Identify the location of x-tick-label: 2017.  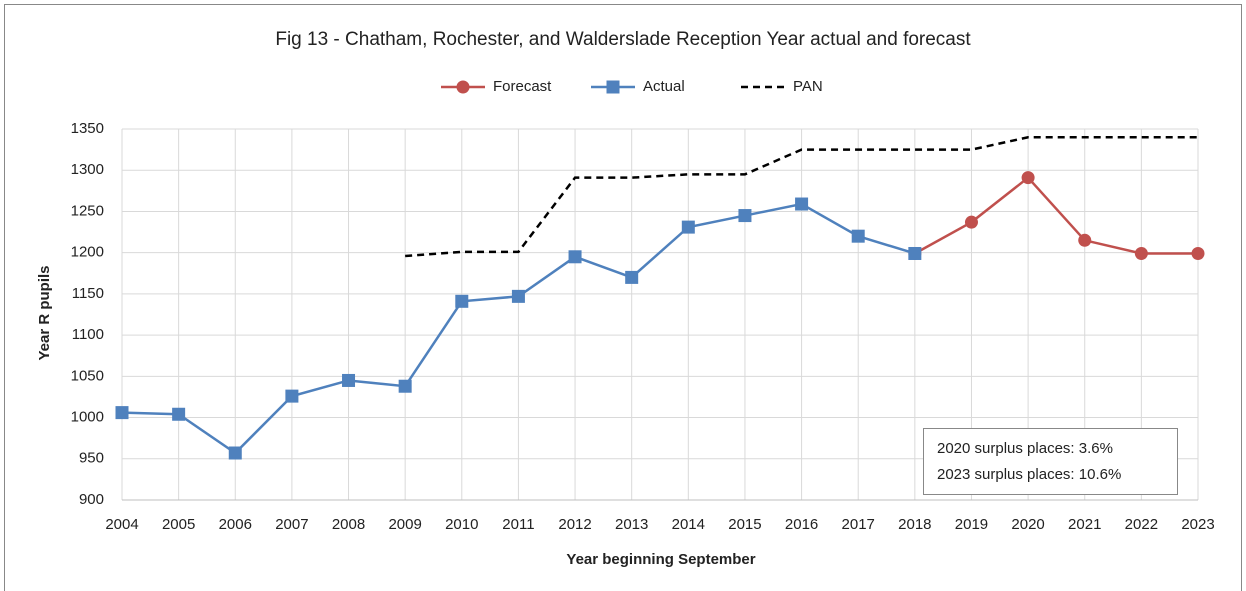
(858, 524).